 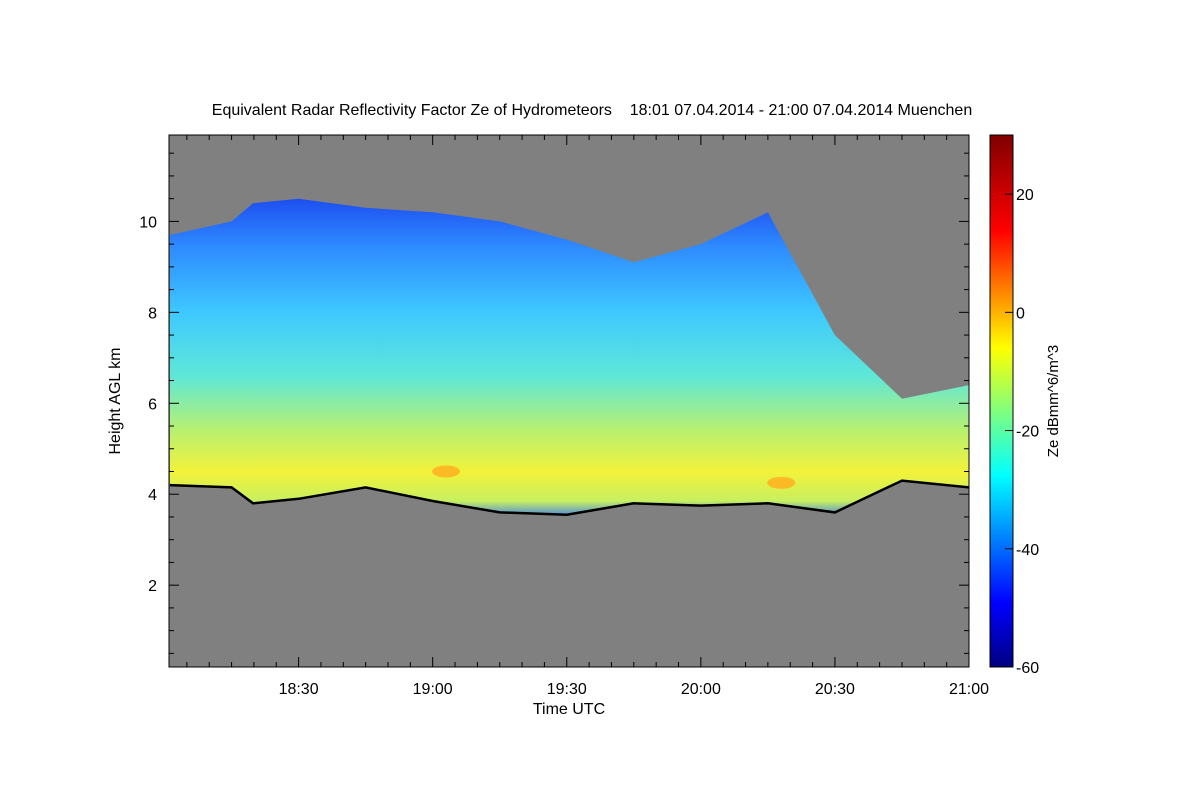 I want to click on colorbar-tick-label: 20, so click(x=1025, y=195).